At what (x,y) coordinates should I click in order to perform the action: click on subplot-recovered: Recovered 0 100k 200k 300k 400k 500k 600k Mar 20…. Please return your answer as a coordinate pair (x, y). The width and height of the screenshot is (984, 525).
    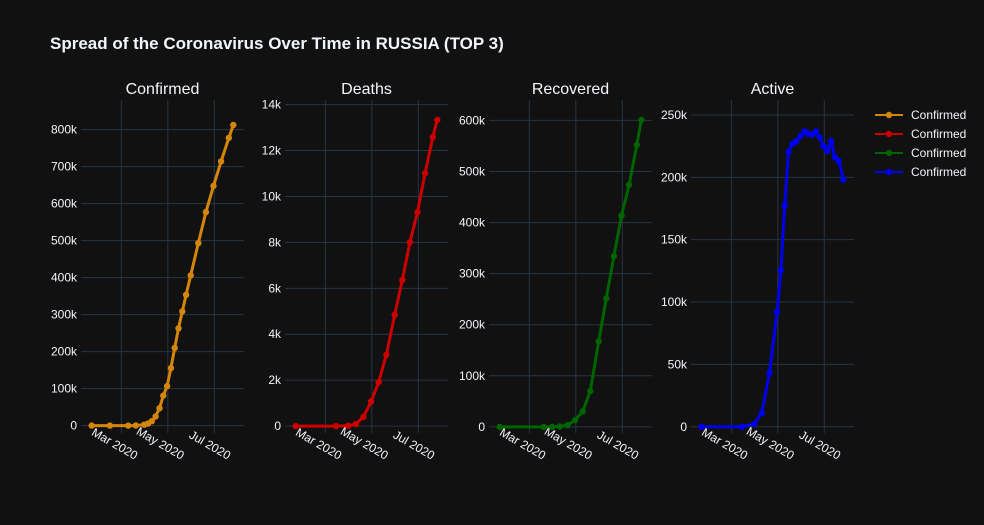
    Looking at the image, I should click on (555, 272).